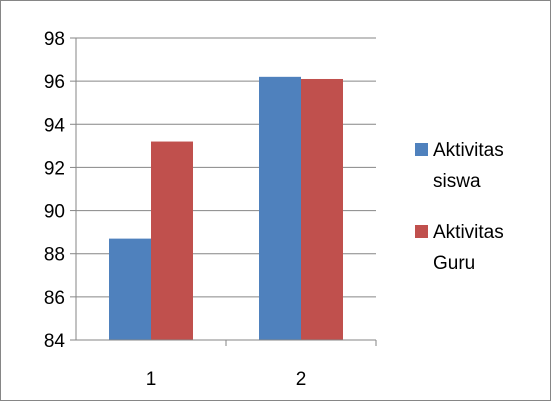 This screenshot has height=403, width=552. What do you see at coordinates (421, 231) in the screenshot?
I see `legend-swatch-guru` at bounding box center [421, 231].